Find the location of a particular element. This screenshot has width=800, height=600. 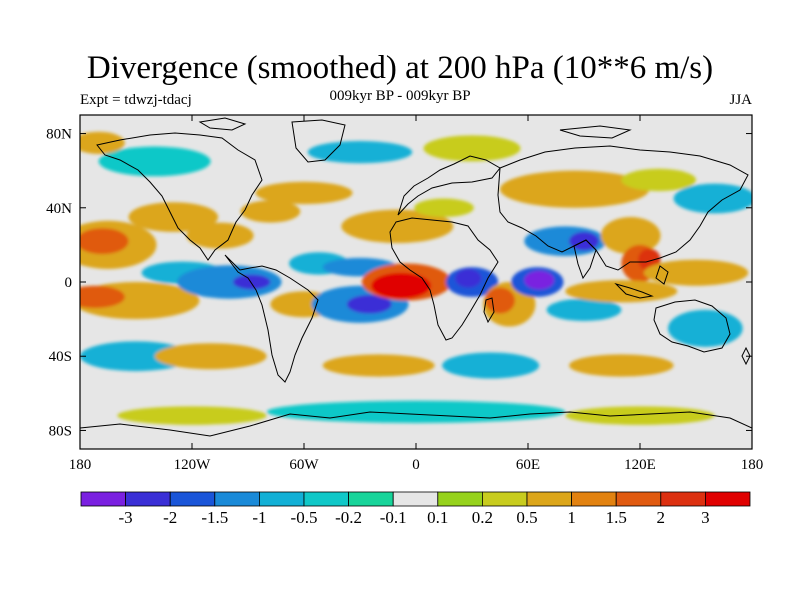

colorbar-label: 1.5 is located at coordinates (616, 517).